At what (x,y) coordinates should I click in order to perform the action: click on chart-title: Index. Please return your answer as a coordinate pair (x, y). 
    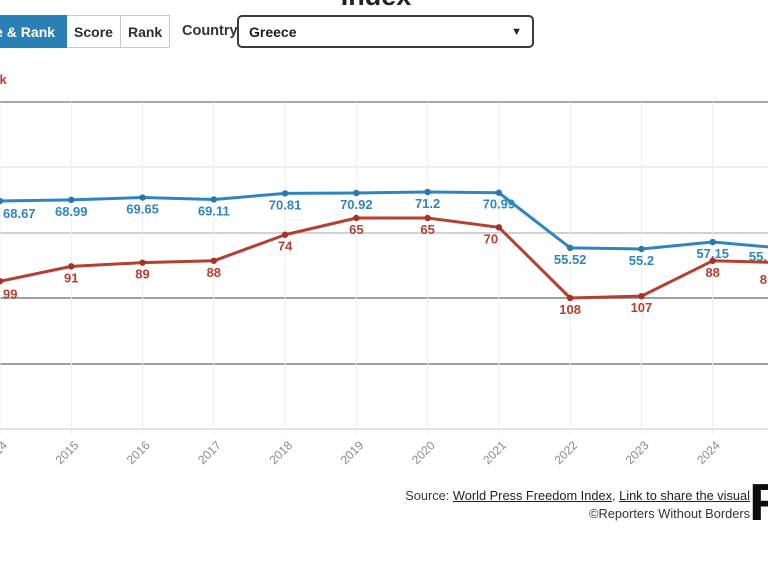
    Looking at the image, I should click on (380, 6).